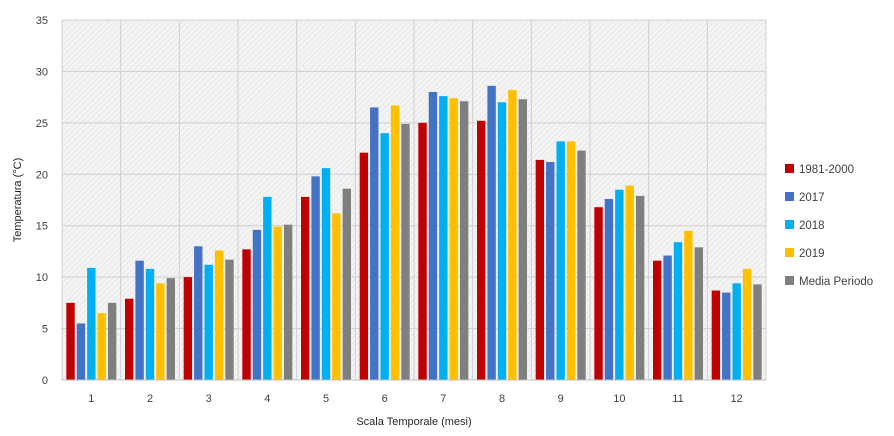 This screenshot has height=436, width=894. What do you see at coordinates (42, 21) in the screenshot?
I see `y-tick-label: 35` at bounding box center [42, 21].